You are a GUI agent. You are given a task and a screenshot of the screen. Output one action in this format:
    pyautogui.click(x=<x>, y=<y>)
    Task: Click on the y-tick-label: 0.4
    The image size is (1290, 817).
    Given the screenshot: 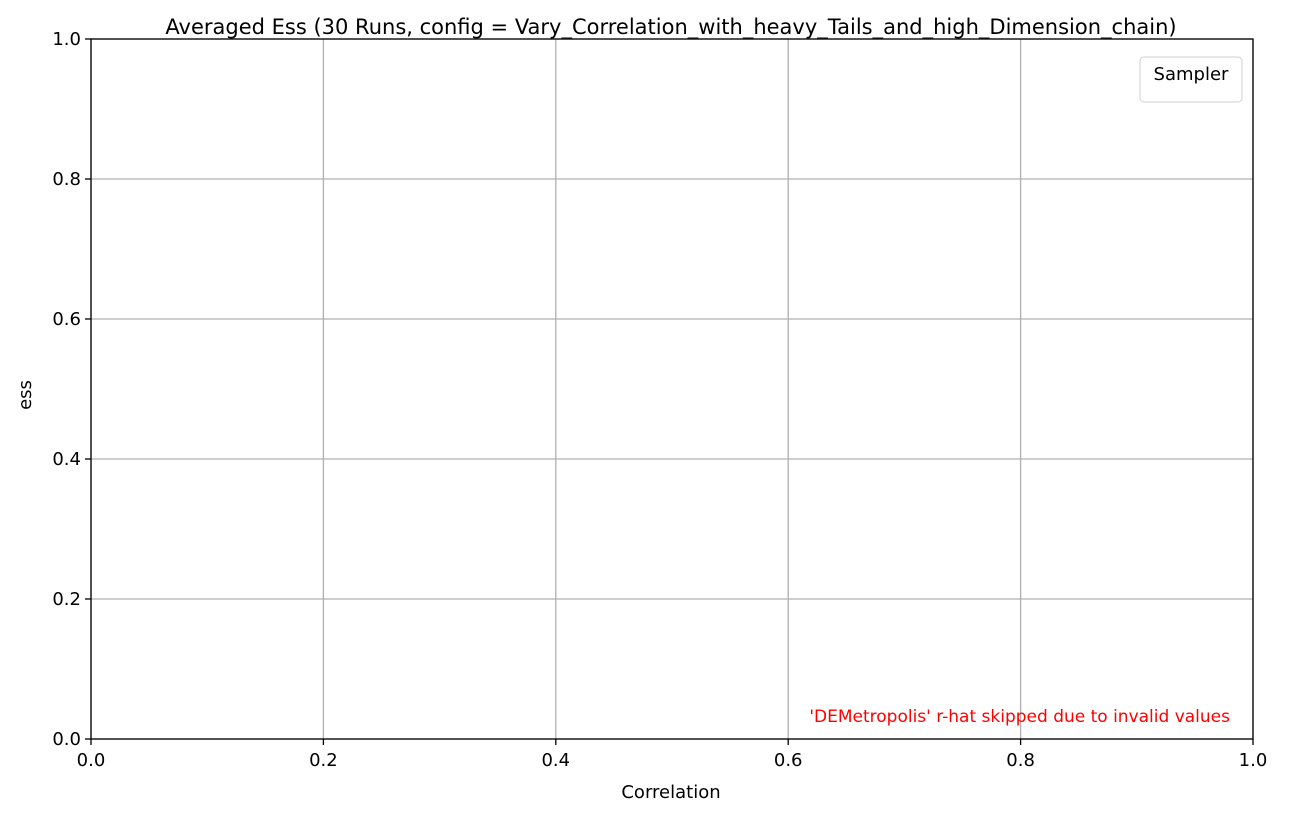 What is the action you would take?
    pyautogui.click(x=66, y=459)
    